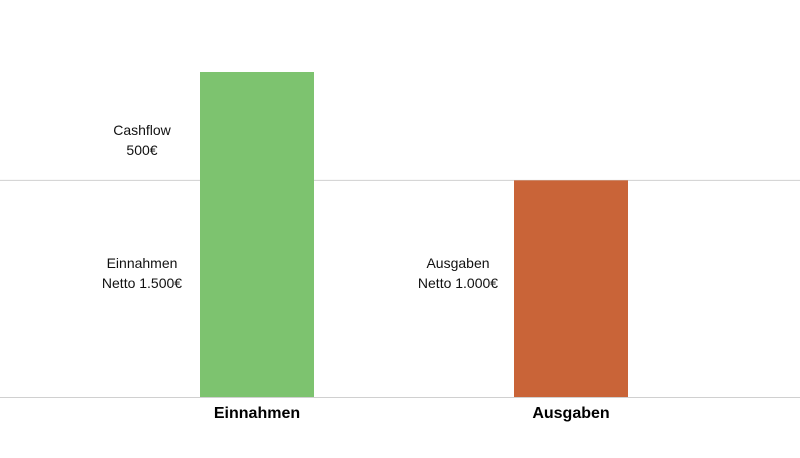 This screenshot has width=800, height=458. I want to click on ausgaben-annotation-value: Netto 1.000€, so click(458, 283).